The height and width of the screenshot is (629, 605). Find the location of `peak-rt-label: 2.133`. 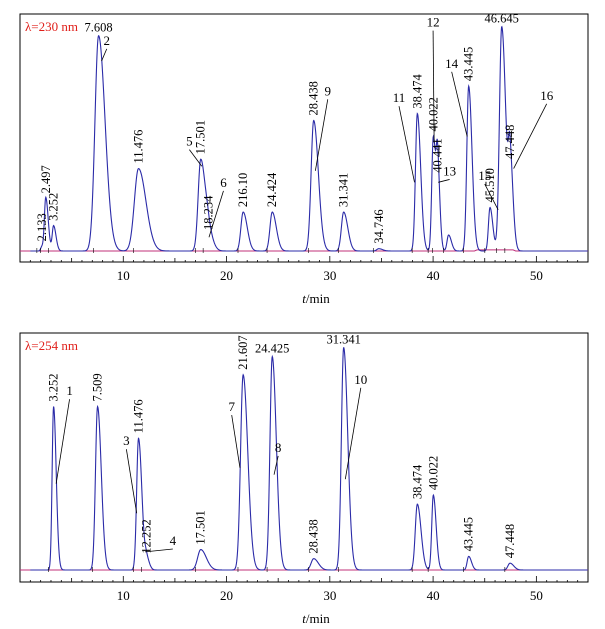

peak-rt-label: 2.133 is located at coordinates (42, 227).